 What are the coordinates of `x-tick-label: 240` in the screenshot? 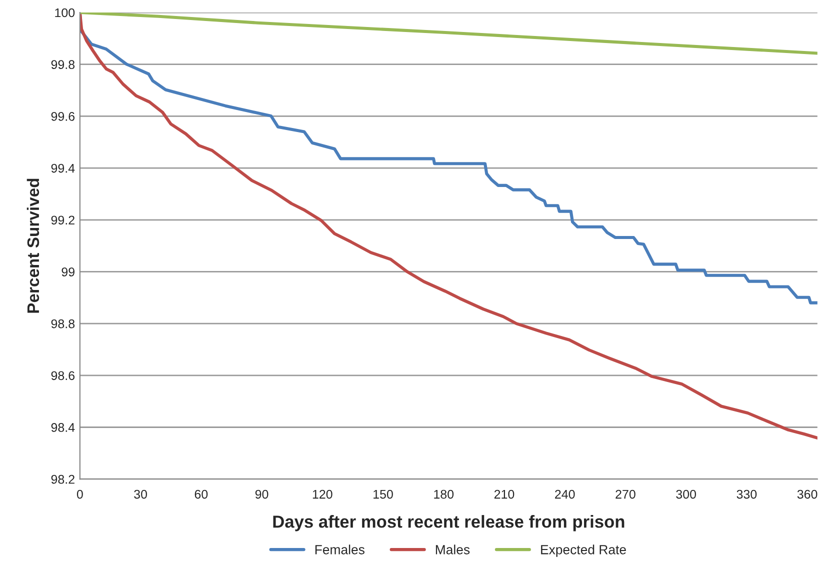 It's located at (565, 494).